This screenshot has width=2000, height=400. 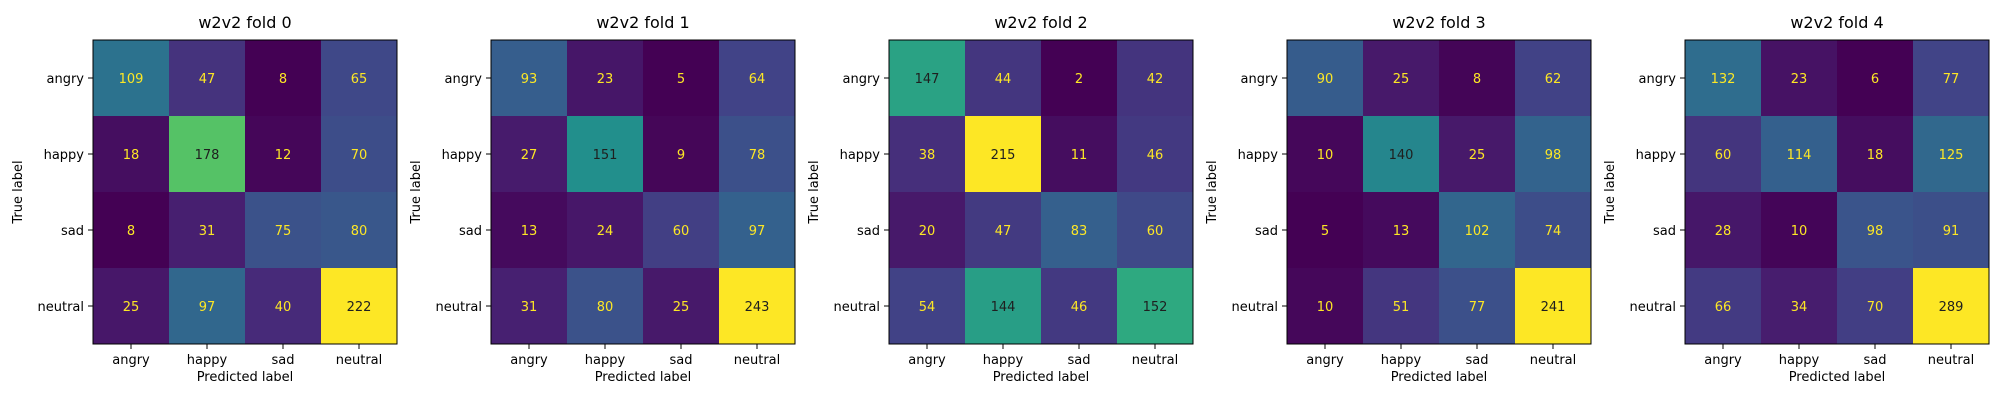 I want to click on cell-value-label: 90, so click(x=1325, y=79).